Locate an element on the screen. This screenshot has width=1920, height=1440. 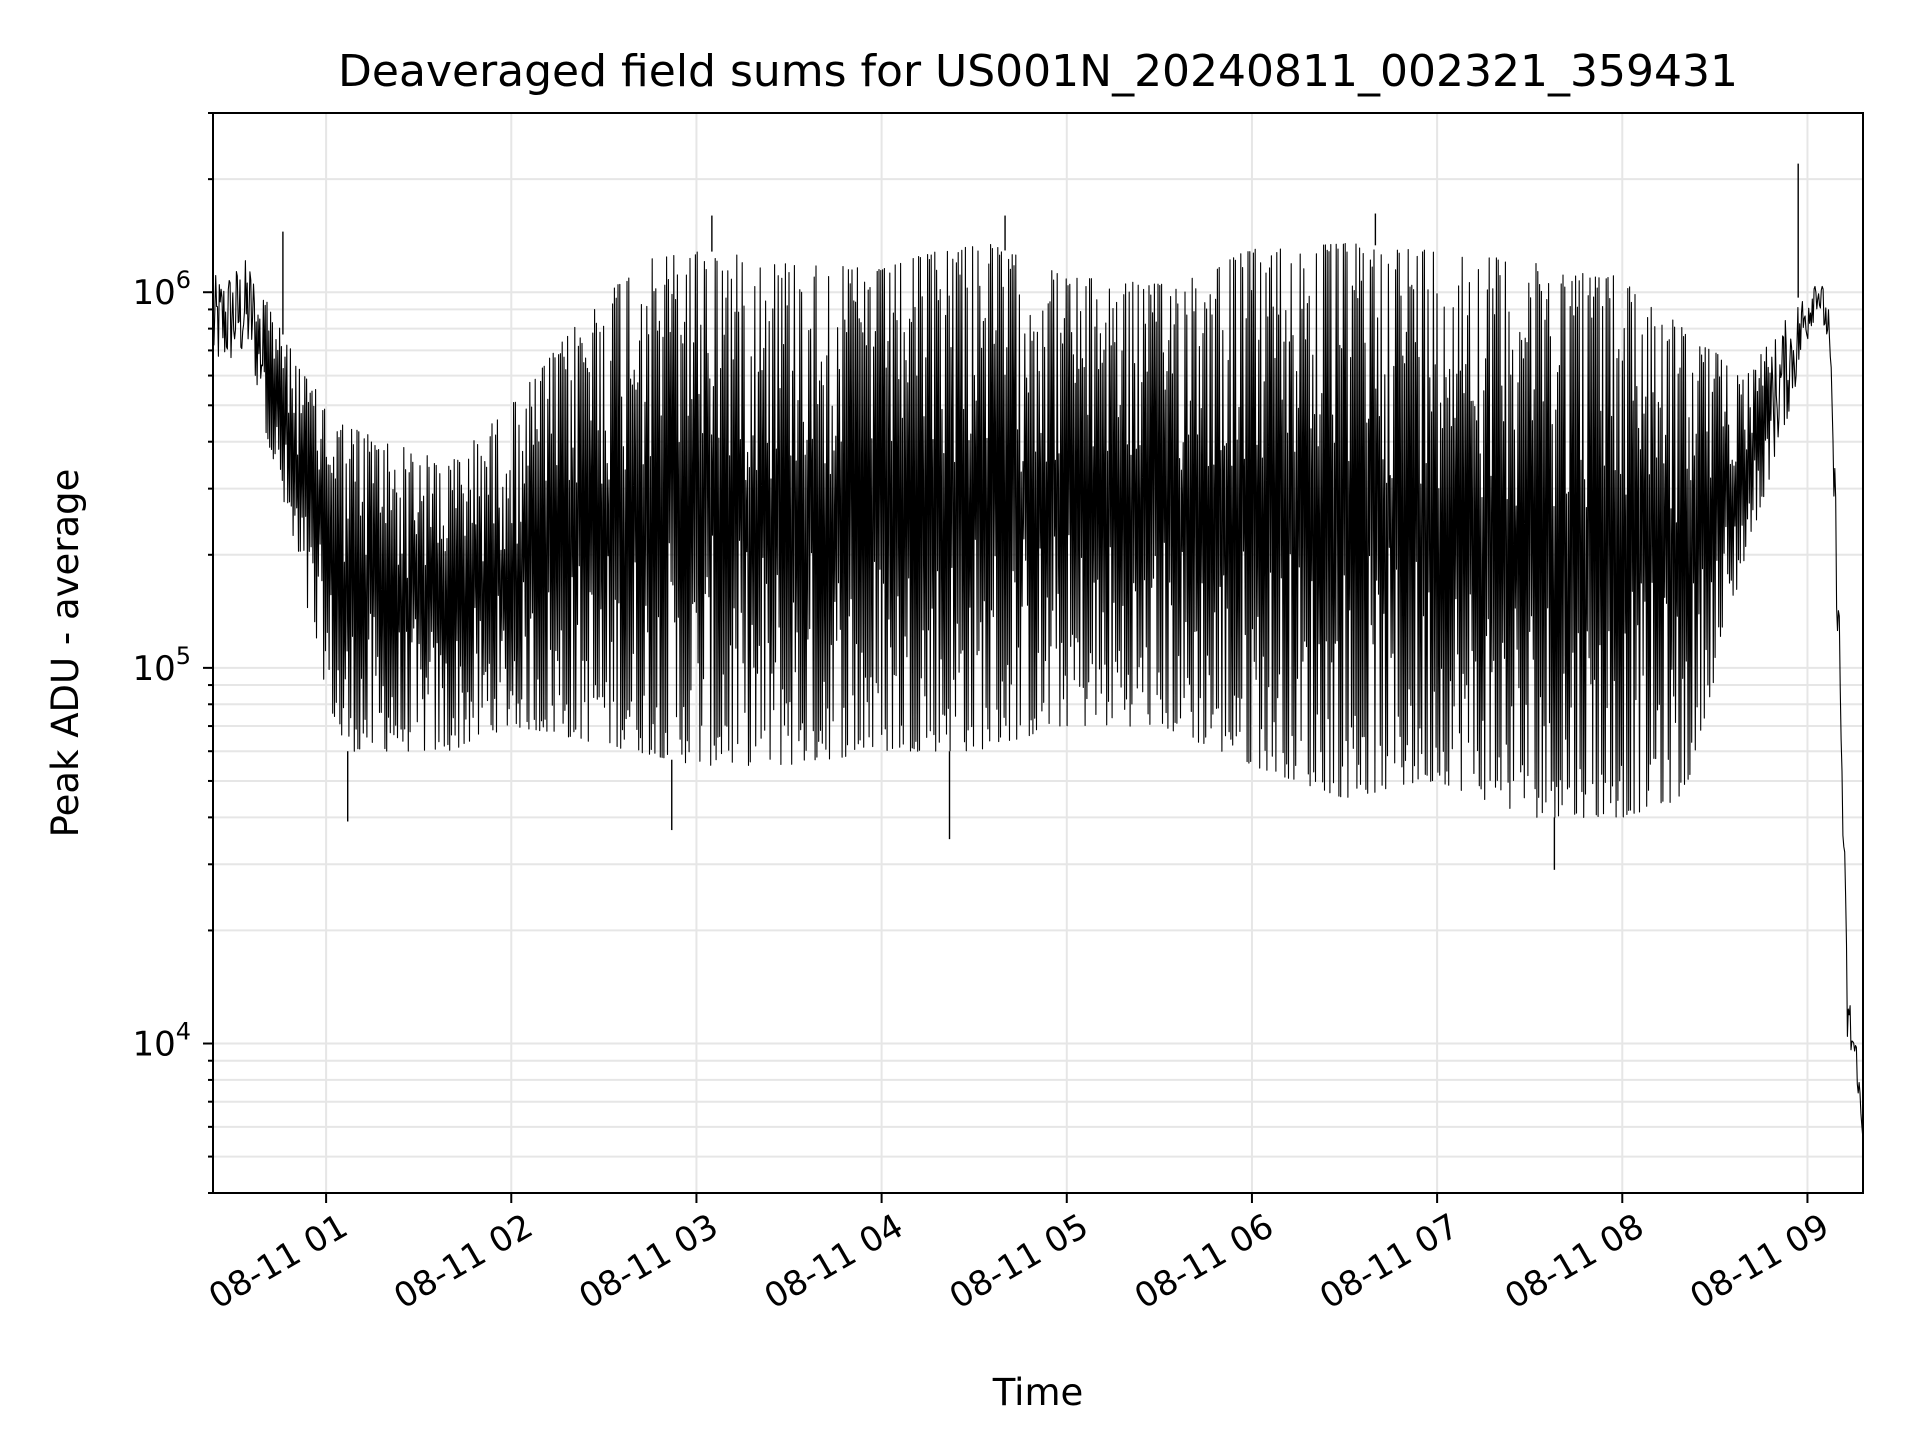
y-axis-ticks: 10⁴ 10⁵ 10⁶ is located at coordinates (172, 653).